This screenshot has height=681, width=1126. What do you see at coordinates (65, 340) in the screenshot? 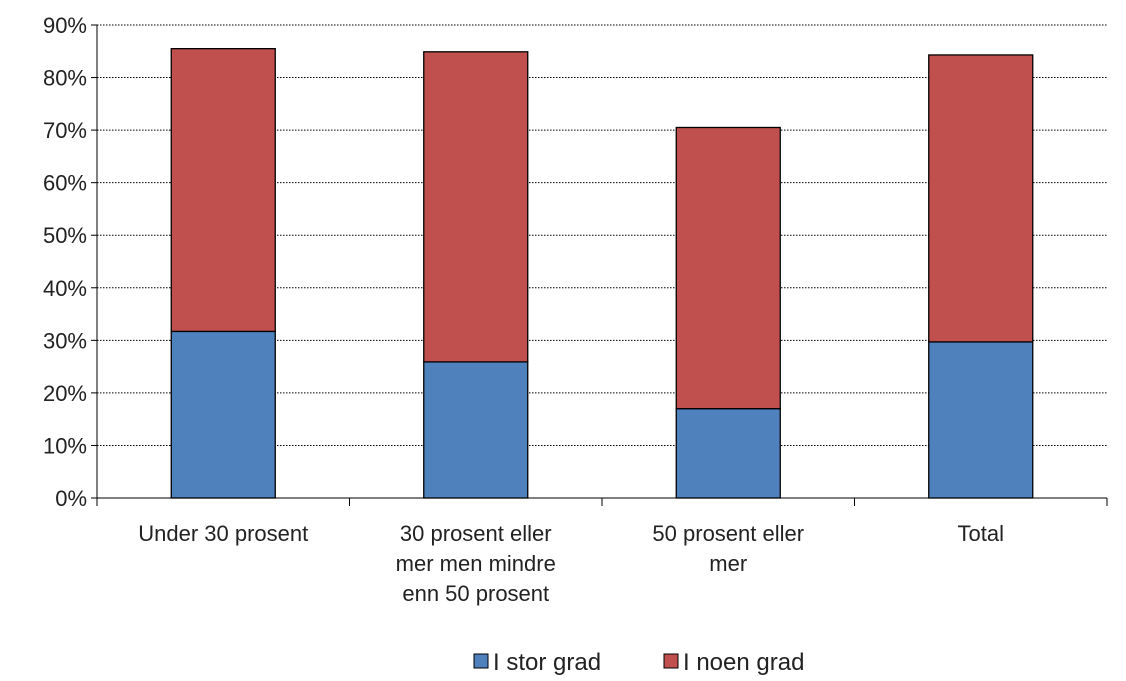
I see `y-tick-label-3: 30%` at bounding box center [65, 340].